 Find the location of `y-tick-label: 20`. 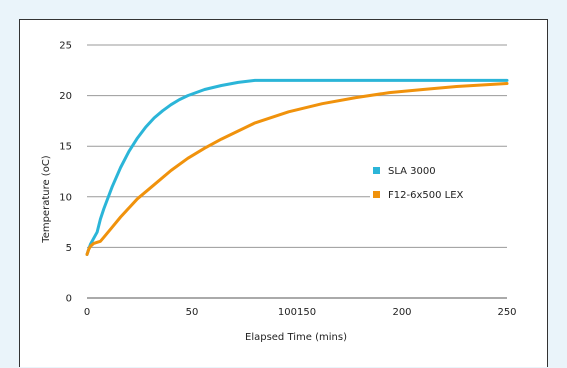

y-tick-label: 20 is located at coordinates (65, 96).